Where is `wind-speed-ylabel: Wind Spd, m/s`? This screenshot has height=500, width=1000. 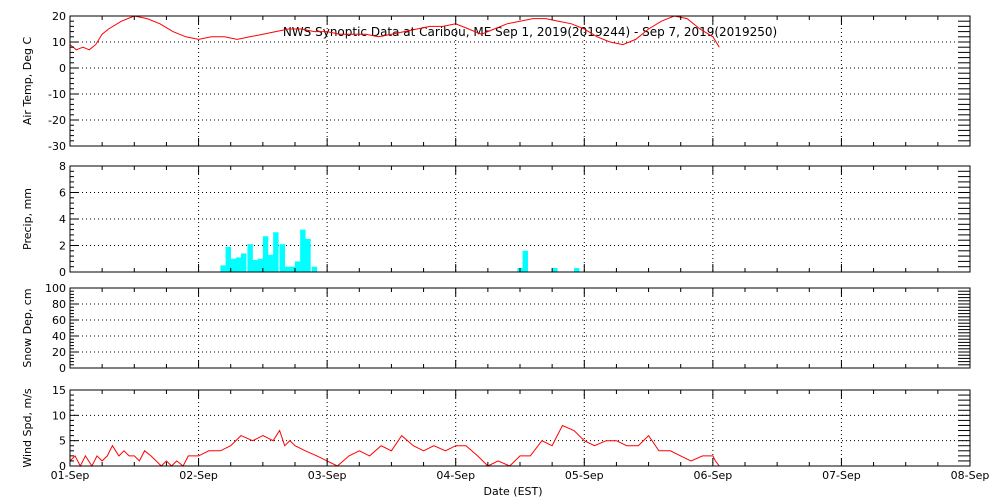 wind-speed-ylabel: Wind Spd, m/s is located at coordinates (27, 428).